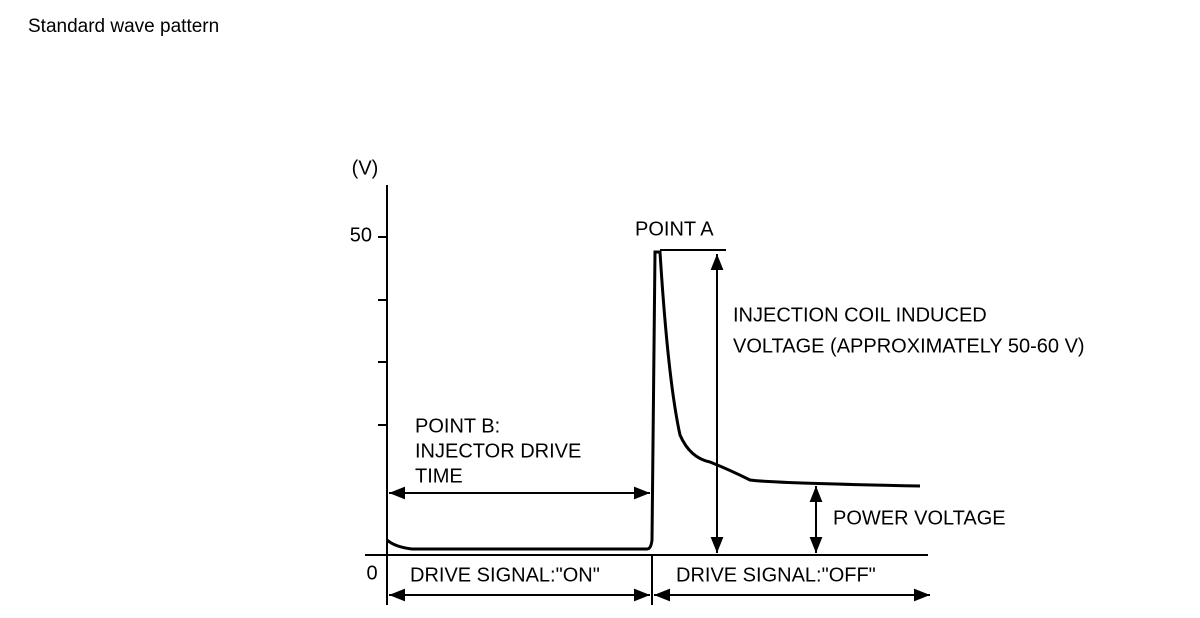 This screenshot has width=1200, height=618. What do you see at coordinates (123, 26) in the screenshot?
I see `page-title: Standard wave pattern` at bounding box center [123, 26].